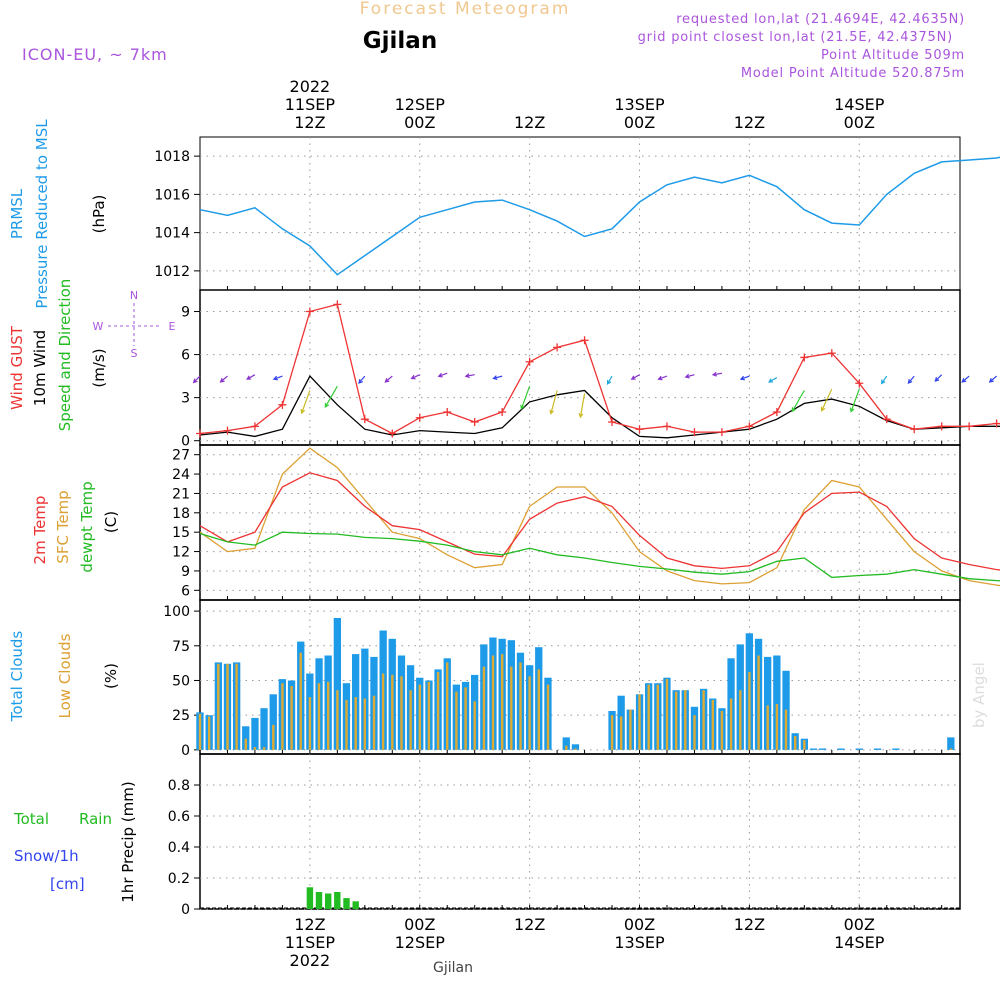 The image size is (1000, 1000). Describe the element at coordinates (134, 324) in the screenshot. I see `compass-rose: N S W E` at that location.